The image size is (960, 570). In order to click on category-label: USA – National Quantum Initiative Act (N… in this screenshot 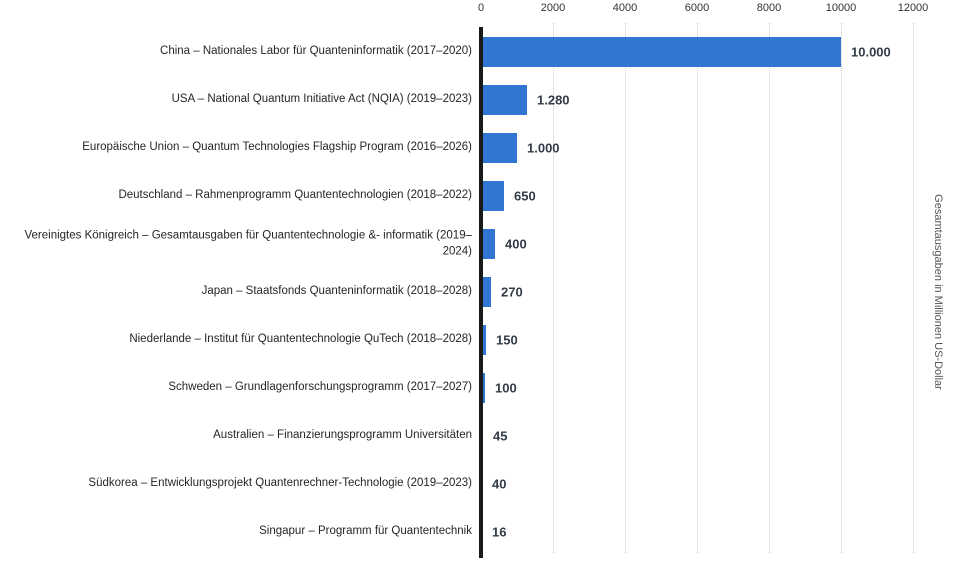, I will do `click(321, 99)`.